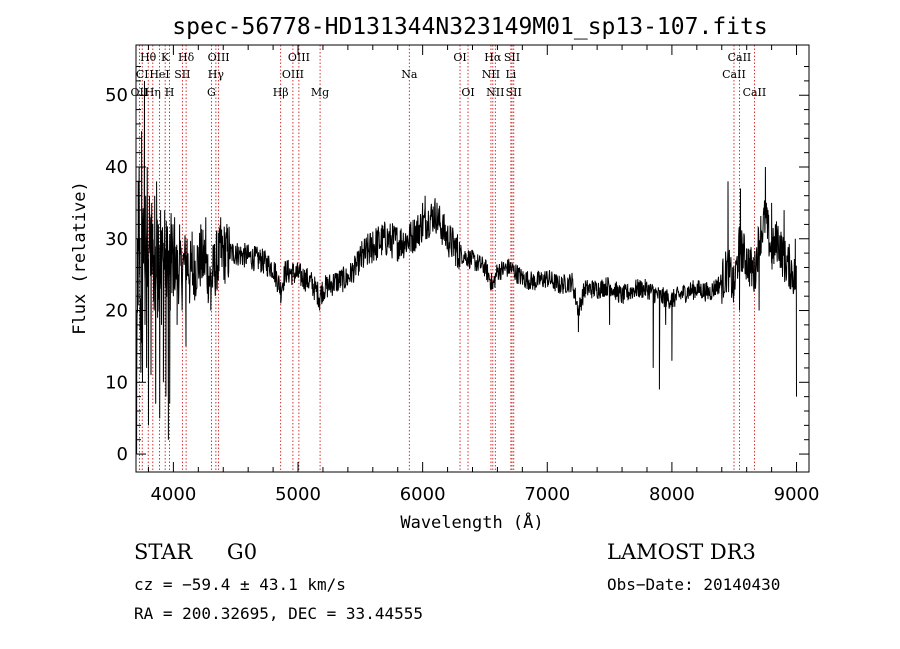 The width and height of the screenshot is (900, 649). I want to click on y-tick-label: 0, so click(122, 454).